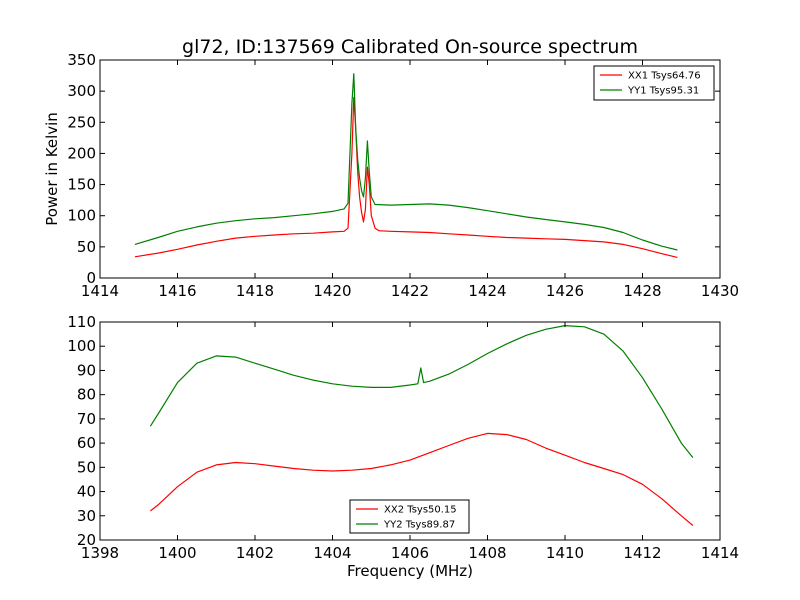  What do you see at coordinates (410, 571) in the screenshot?
I see `x-axis-label: Frequency (MHz)` at bounding box center [410, 571].